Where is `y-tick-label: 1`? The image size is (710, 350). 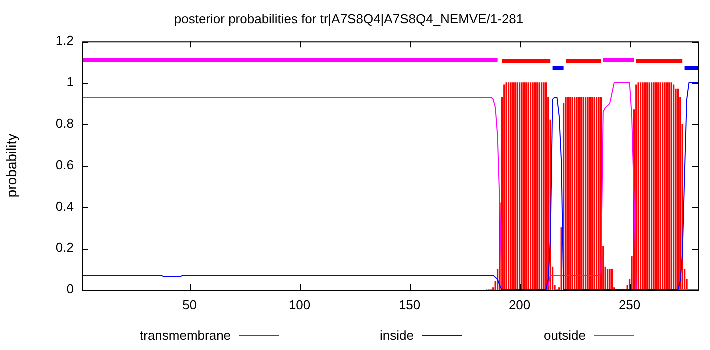 y-tick-label: 1 is located at coordinates (70, 82).